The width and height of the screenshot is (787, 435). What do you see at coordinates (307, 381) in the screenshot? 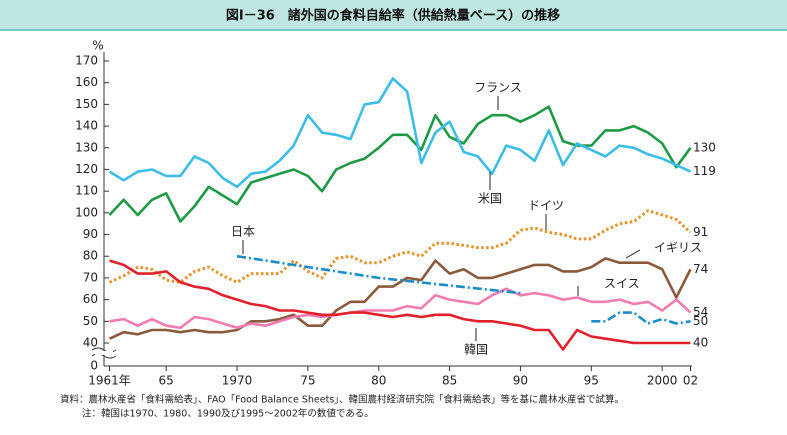
I see `x-tick-label: 75` at bounding box center [307, 381].